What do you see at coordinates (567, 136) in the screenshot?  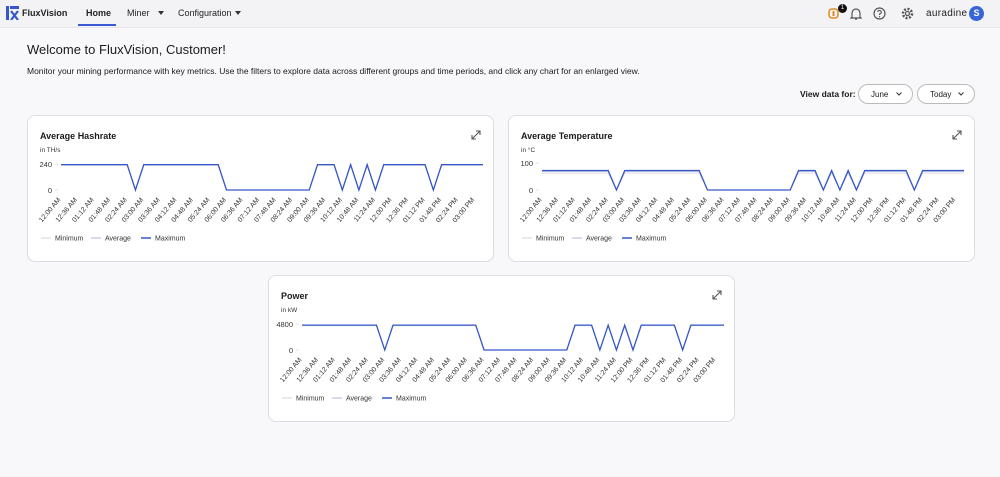 I see `chart-title: Average Temperature` at bounding box center [567, 136].